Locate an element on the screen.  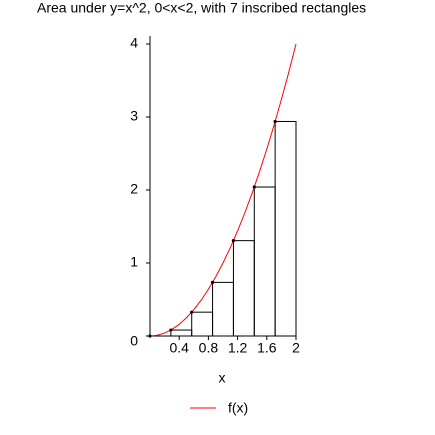
y-tick-label: 4 is located at coordinates (134, 43).